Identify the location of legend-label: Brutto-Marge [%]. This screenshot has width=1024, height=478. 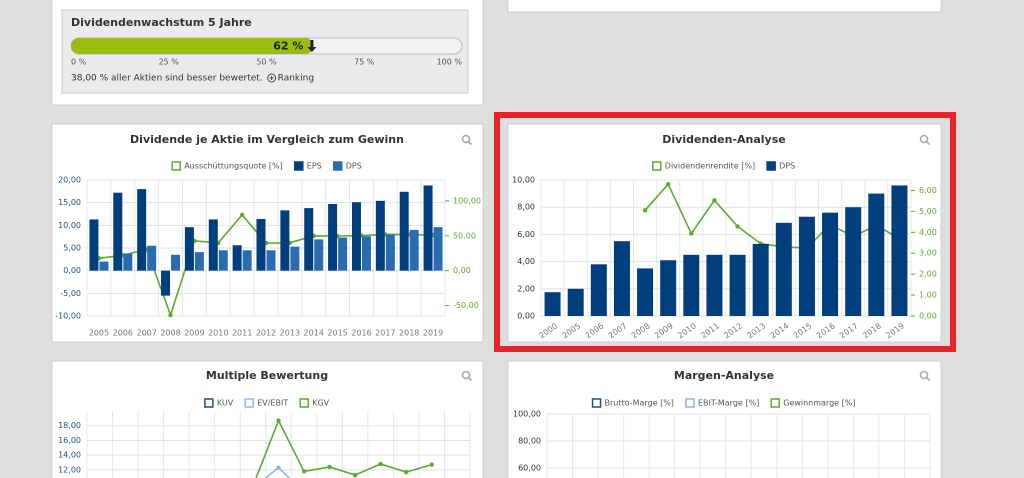
(639, 403).